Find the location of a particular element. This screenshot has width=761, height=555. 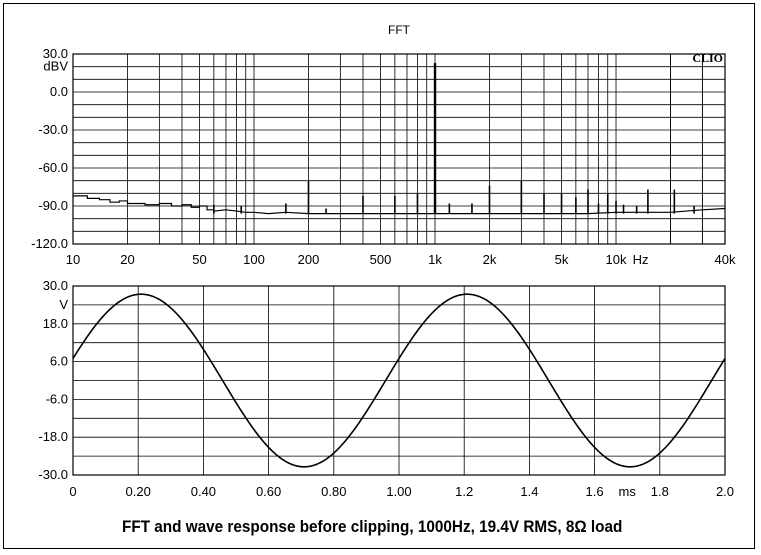

fft-x-tick-label: 2k is located at coordinates (490, 259).